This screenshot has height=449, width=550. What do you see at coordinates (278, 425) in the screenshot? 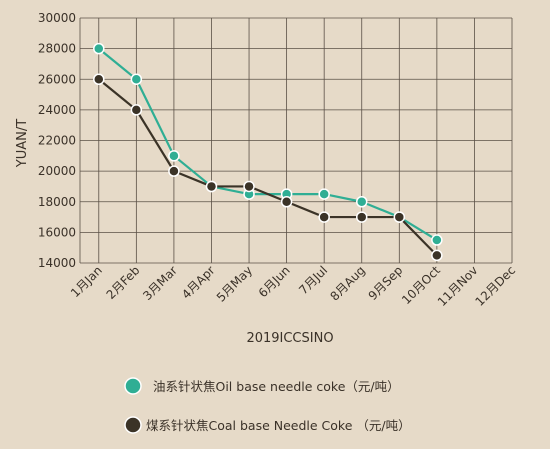
I see `legend-label-1: 煤系针状焦Coal base Needle Coke （元/吨）` at bounding box center [278, 425].